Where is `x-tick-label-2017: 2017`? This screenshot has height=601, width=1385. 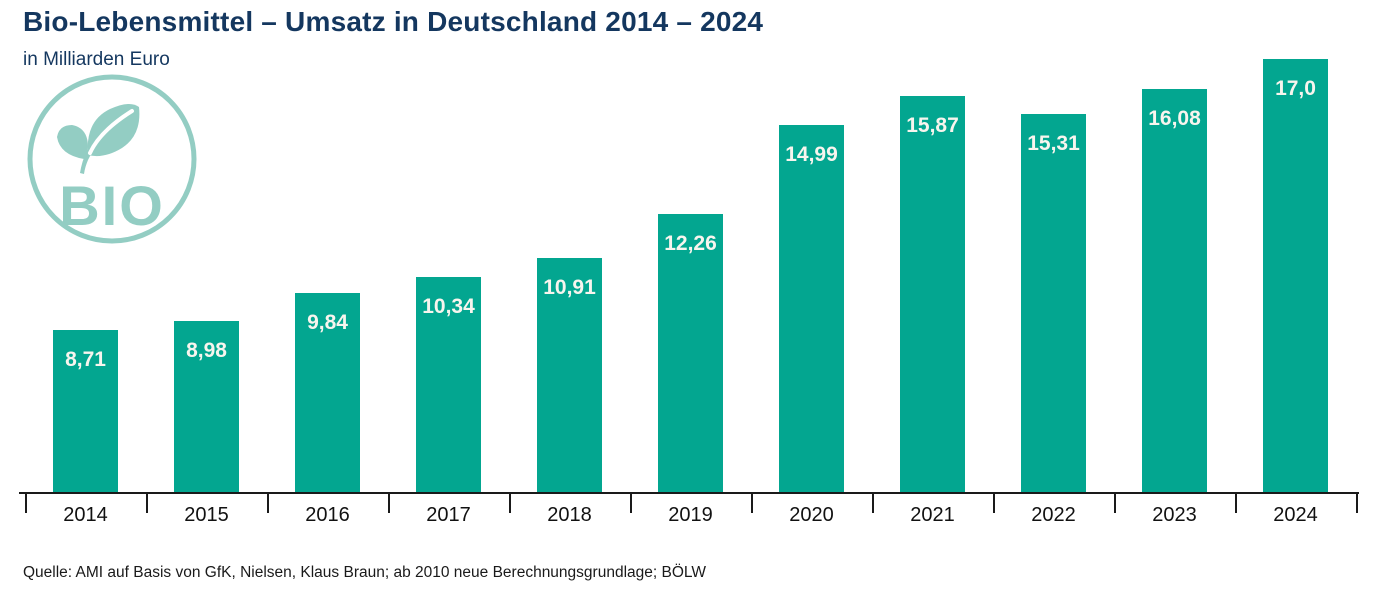
x-tick-label-2017: 2017 is located at coordinates (448, 515).